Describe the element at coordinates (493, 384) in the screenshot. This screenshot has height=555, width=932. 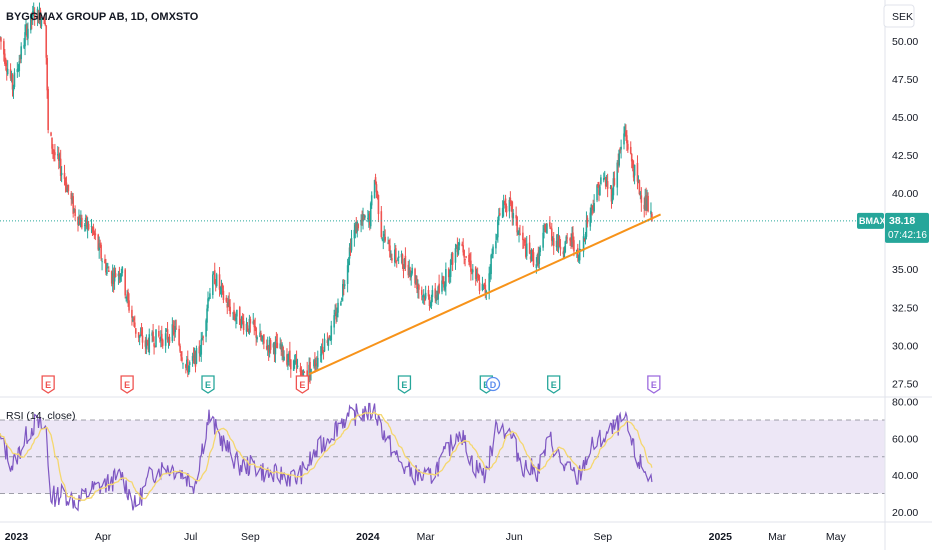
I see `dividend-icon: D` at that location.